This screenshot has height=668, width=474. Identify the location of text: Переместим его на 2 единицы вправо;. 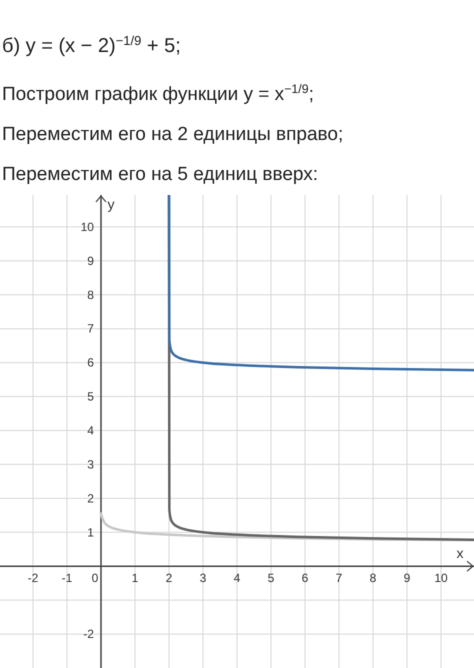
(173, 134).